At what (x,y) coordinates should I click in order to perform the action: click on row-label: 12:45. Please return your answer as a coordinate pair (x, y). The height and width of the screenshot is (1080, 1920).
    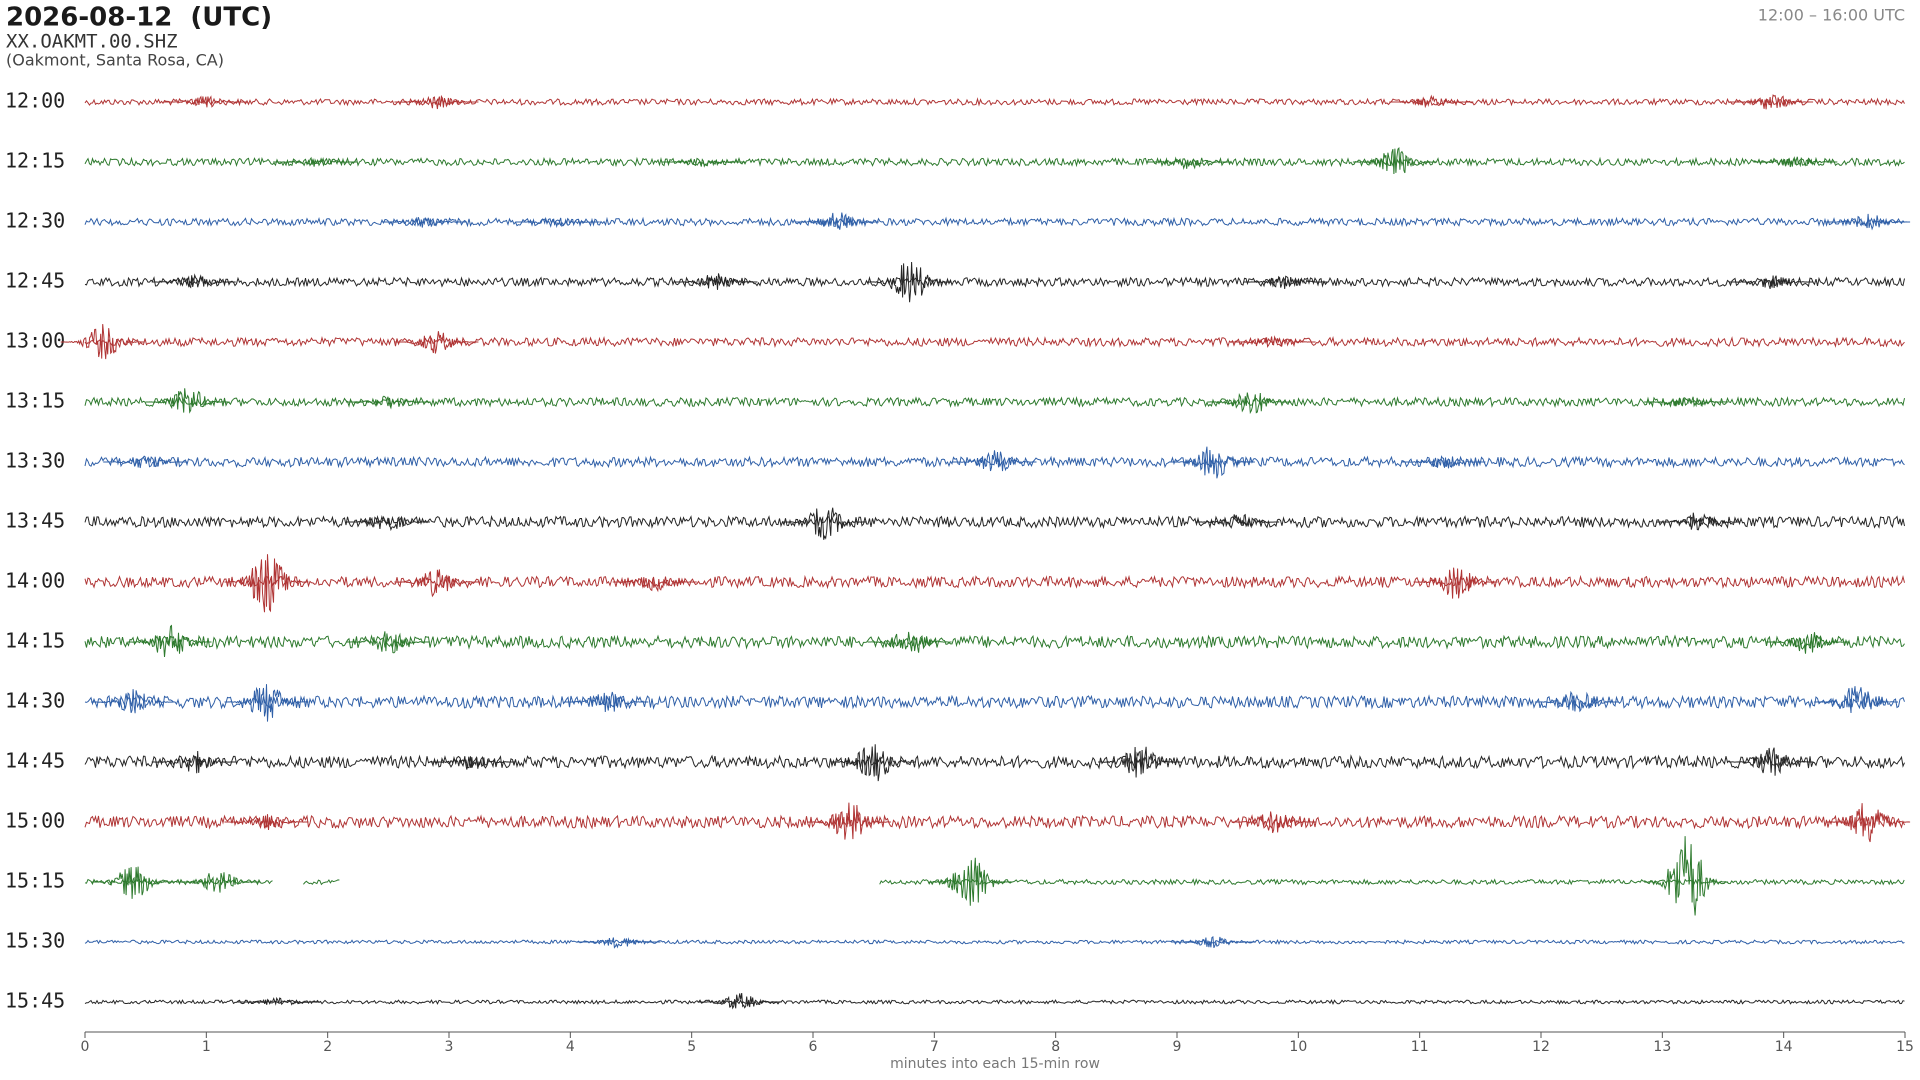
    Looking at the image, I should click on (35, 281).